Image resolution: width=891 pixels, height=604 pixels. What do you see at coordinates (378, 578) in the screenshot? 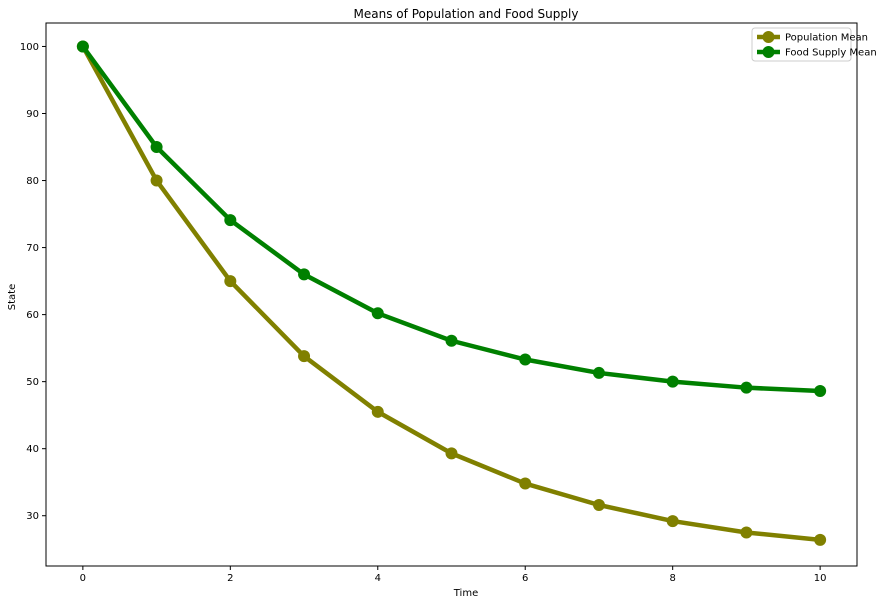
I see `x-tick-label: 4` at bounding box center [378, 578].